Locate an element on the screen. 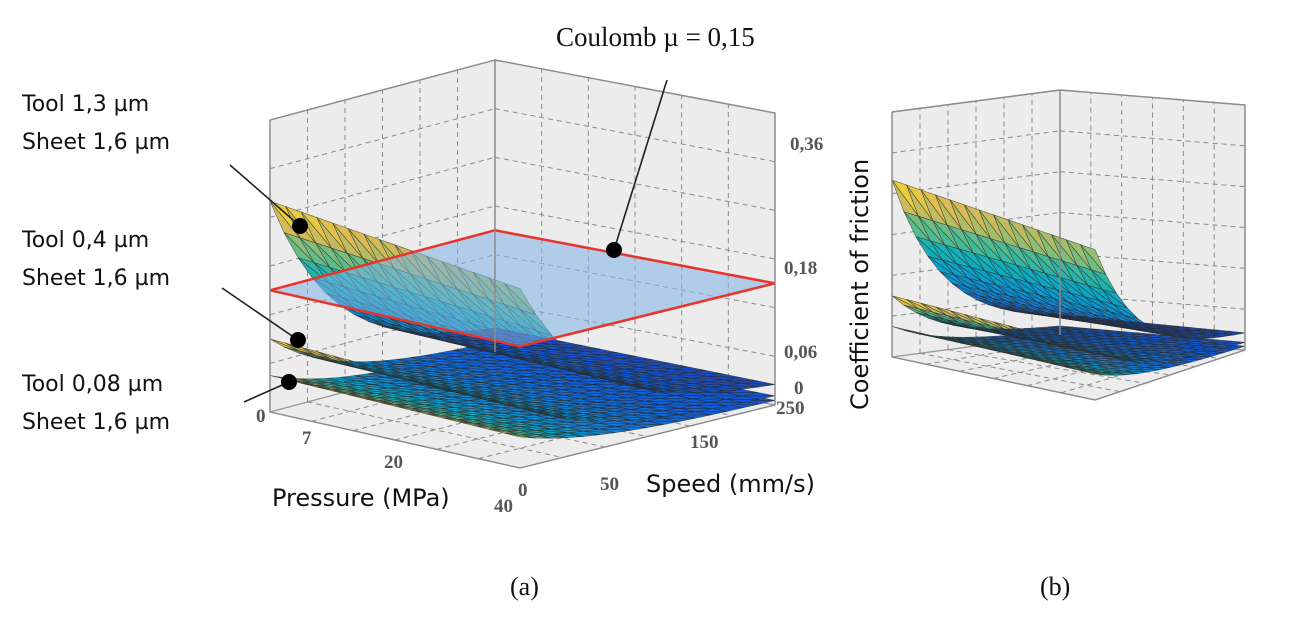  x-axis-title: Pressure (MPa) is located at coordinates (361, 498).